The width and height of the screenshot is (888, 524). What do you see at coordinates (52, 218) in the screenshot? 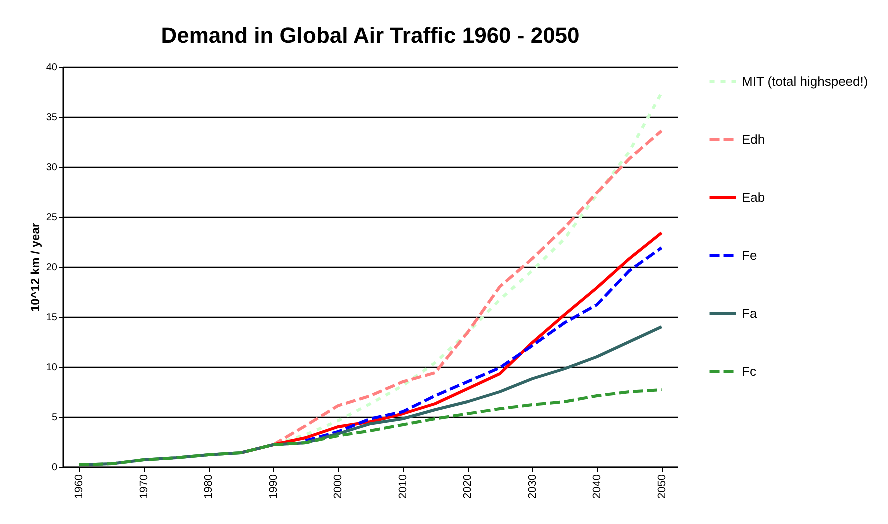
I see `y-tick-label: 25` at bounding box center [52, 218].